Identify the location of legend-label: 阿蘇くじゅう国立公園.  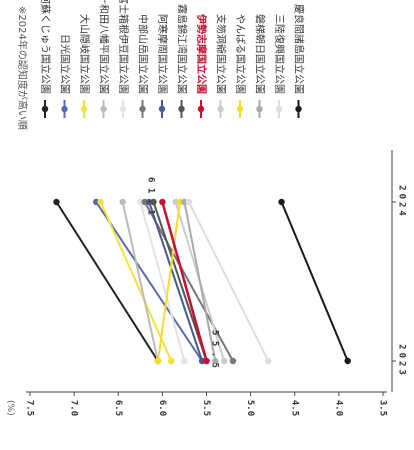
(45, 47).